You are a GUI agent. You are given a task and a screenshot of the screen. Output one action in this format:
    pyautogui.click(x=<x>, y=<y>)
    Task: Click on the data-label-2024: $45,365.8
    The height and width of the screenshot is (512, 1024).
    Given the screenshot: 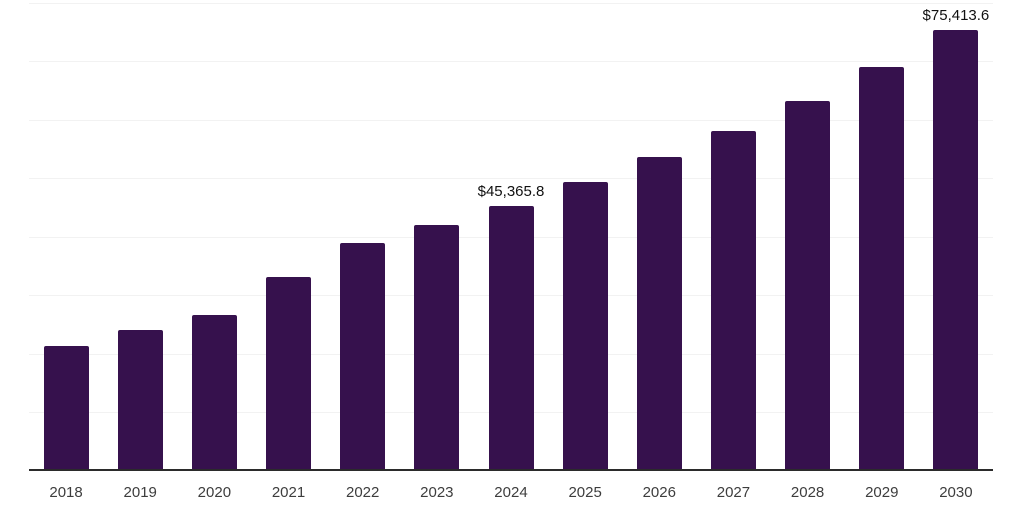 What is the action you would take?
    pyautogui.click(x=511, y=191)
    